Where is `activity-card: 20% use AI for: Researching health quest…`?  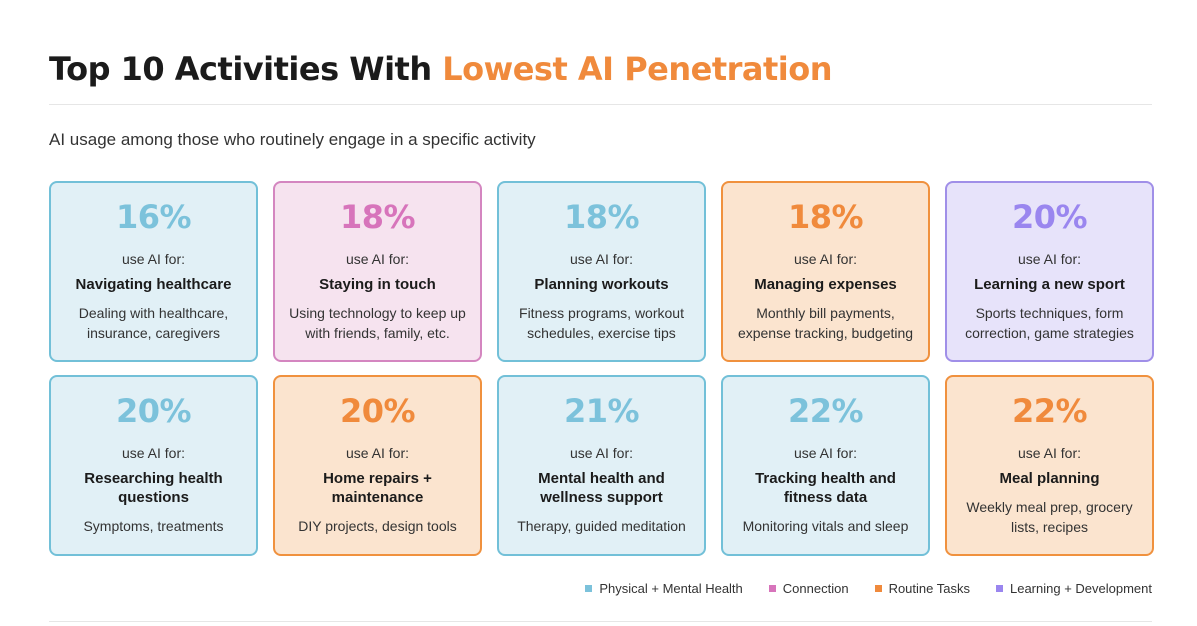
activity-card: 20% use AI for: Researching health quest… is located at coordinates (153, 465).